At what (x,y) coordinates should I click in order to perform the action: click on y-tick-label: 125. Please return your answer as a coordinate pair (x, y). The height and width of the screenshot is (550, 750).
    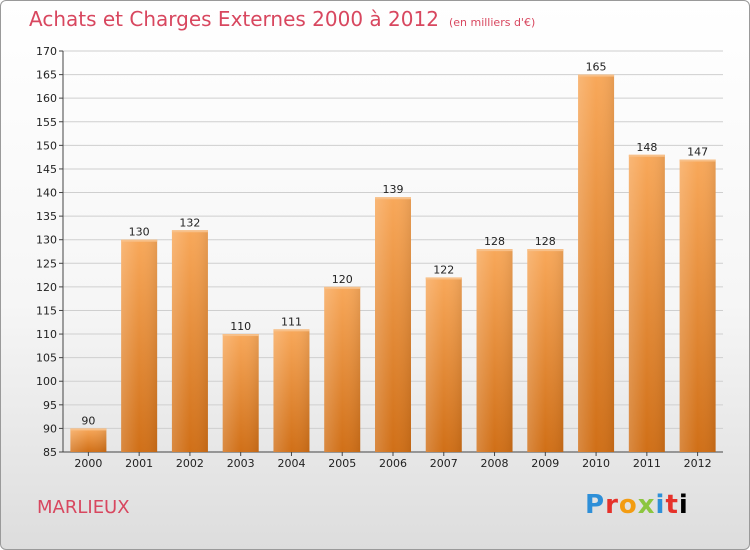
    Looking at the image, I should click on (46, 263).